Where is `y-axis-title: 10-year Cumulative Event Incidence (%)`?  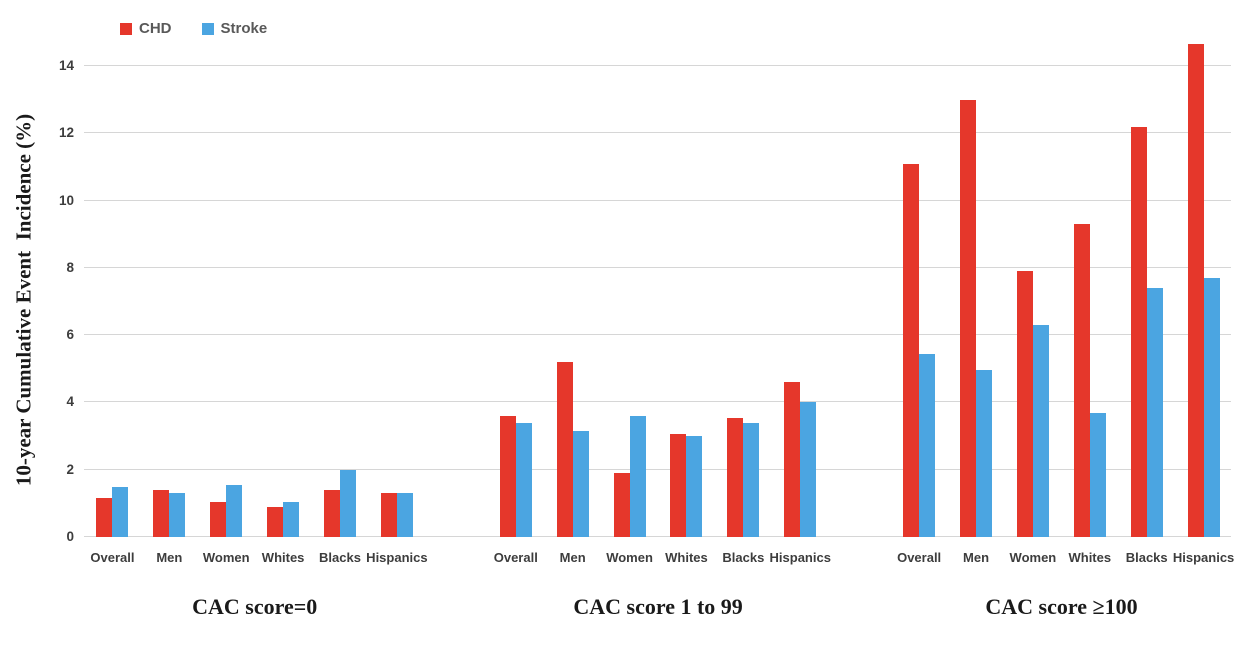 y-axis-title: 10-year Cumulative Event Incidence (%) is located at coordinates (23, 300).